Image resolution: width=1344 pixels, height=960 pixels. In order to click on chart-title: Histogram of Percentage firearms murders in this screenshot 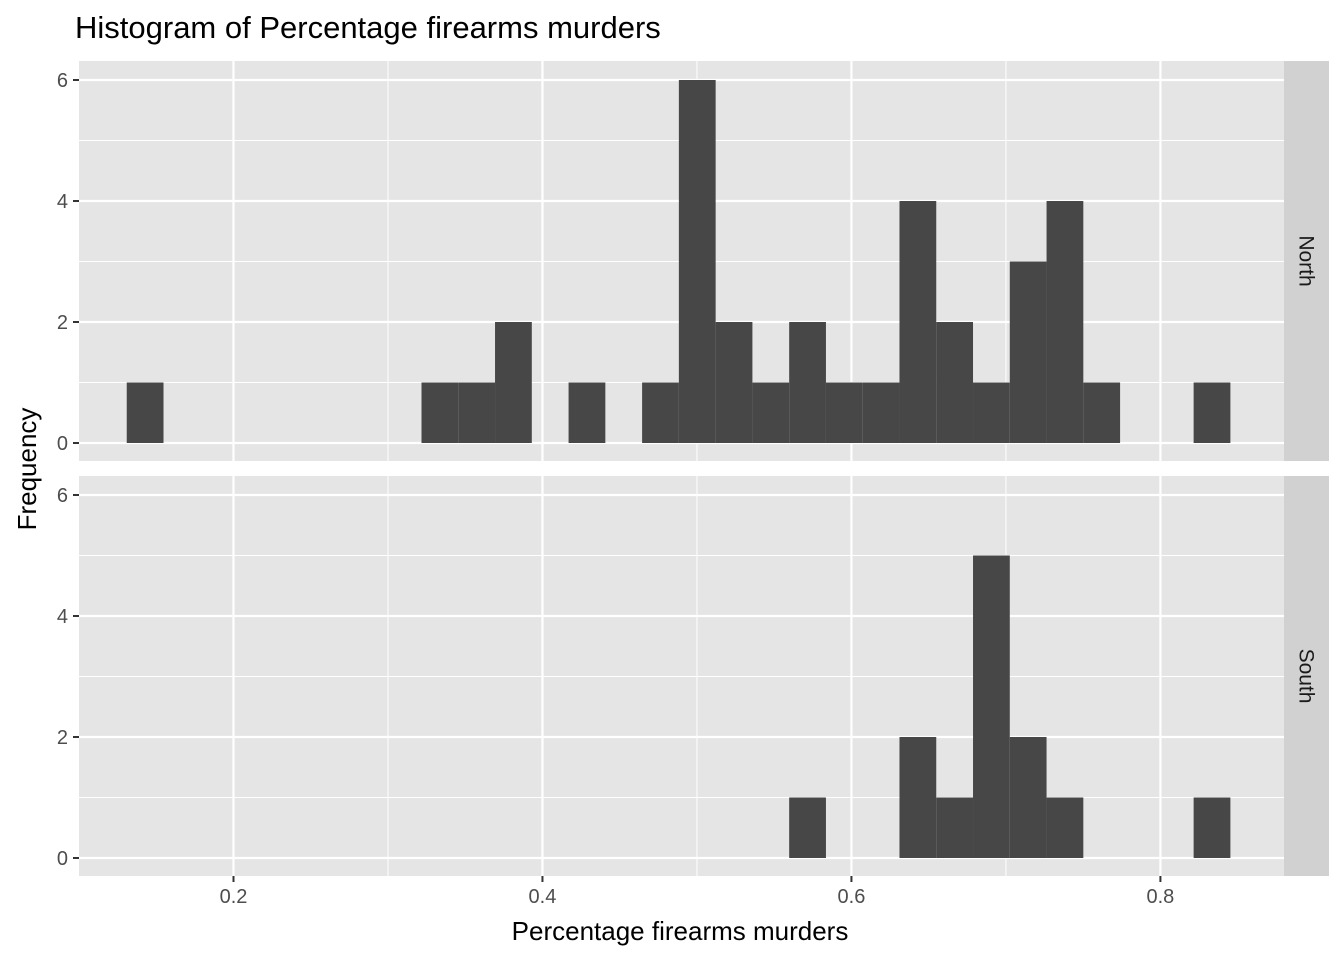, I will do `click(368, 27)`.